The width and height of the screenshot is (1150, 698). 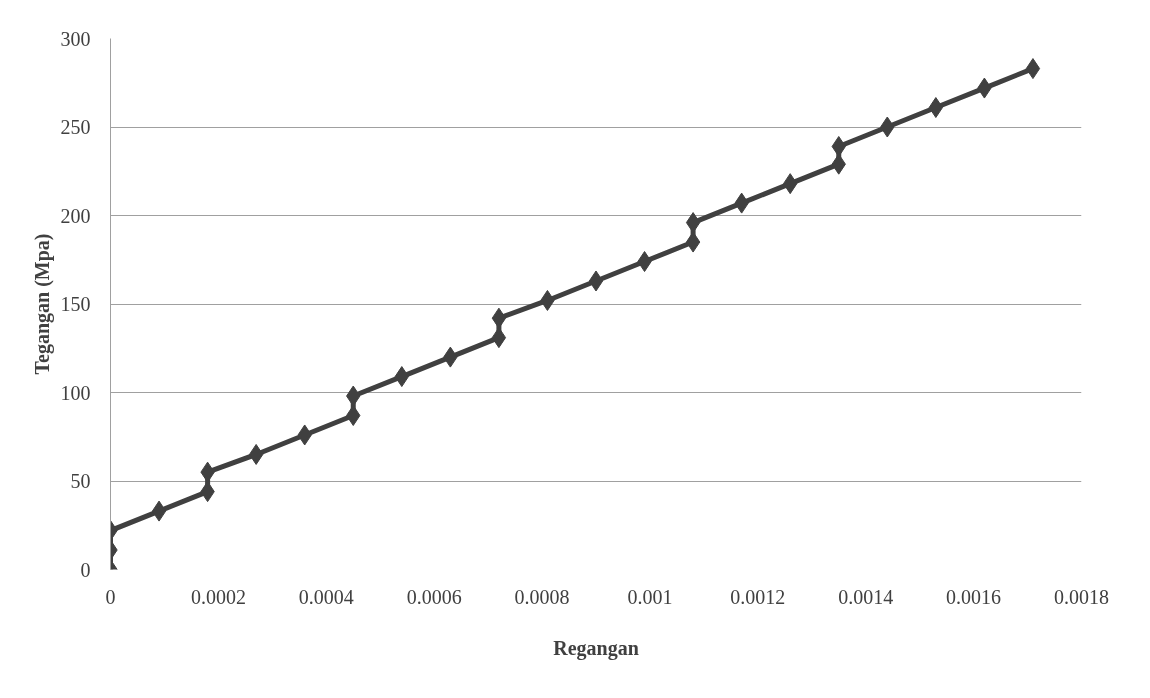 What do you see at coordinates (85, 569) in the screenshot?
I see `y-tick-label: 0` at bounding box center [85, 569].